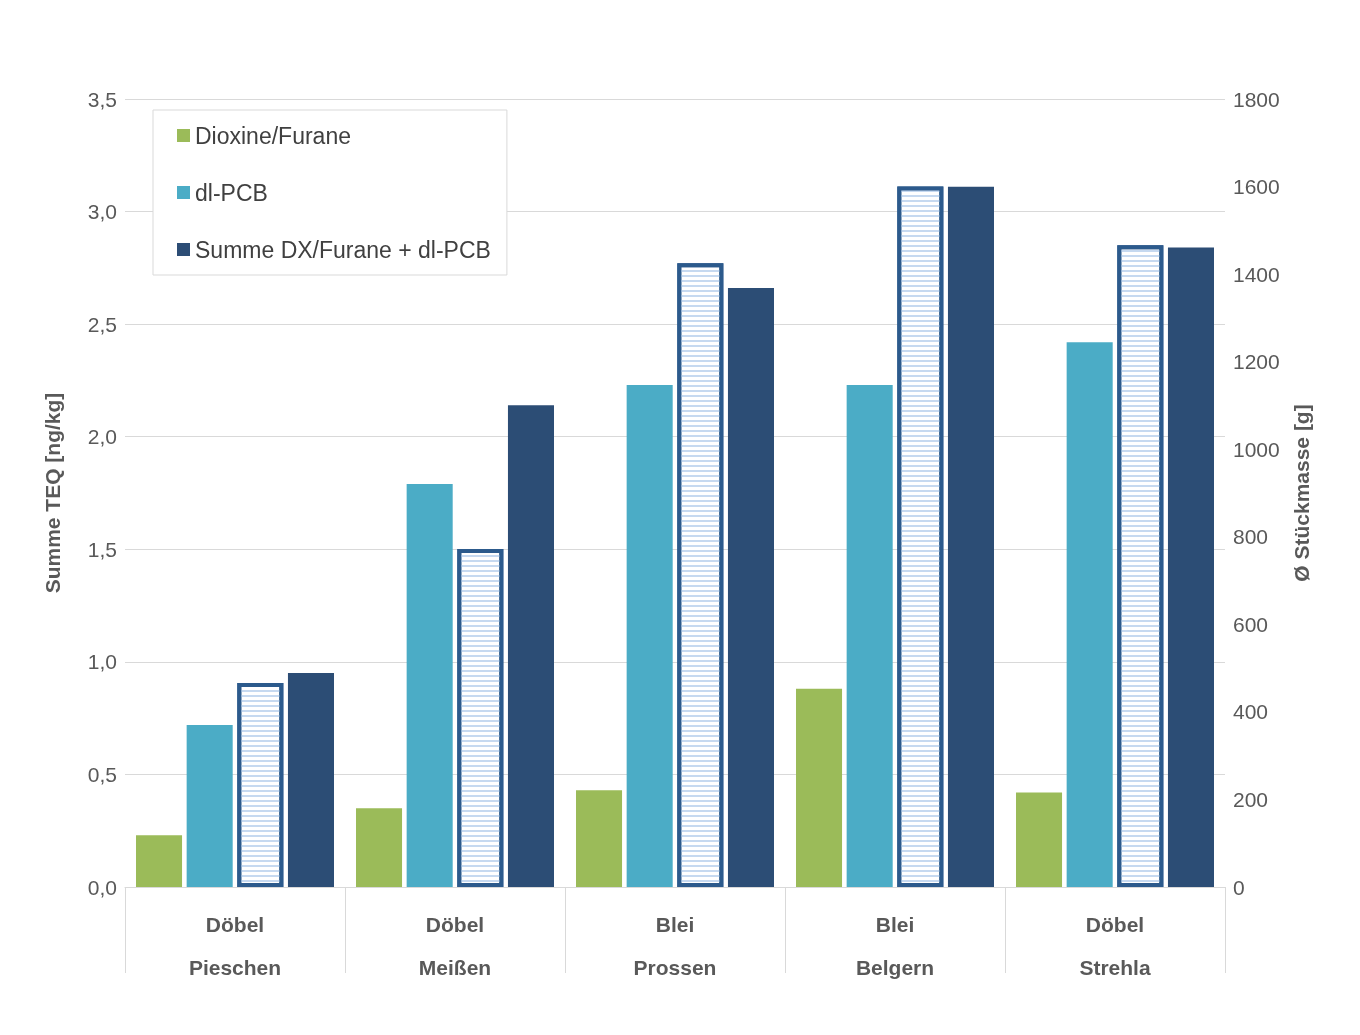 The height and width of the screenshot is (1035, 1360). What do you see at coordinates (235, 946) in the screenshot?
I see `x-tick-label: Döbel Pieschen` at bounding box center [235, 946].